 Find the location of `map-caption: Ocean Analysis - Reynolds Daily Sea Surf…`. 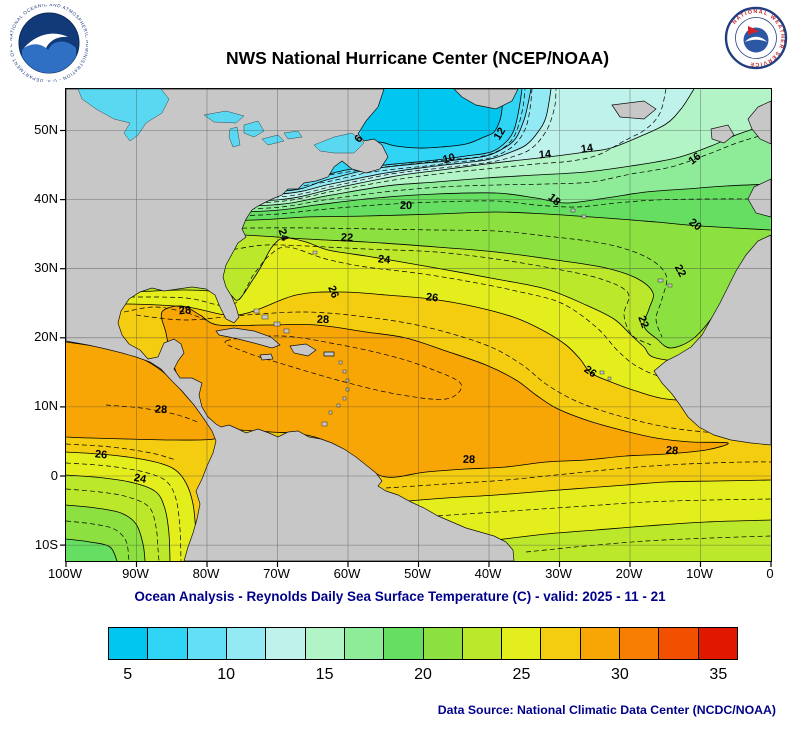

map-caption: Ocean Analysis - Reynolds Daily Sea Surf… is located at coordinates (400, 596).